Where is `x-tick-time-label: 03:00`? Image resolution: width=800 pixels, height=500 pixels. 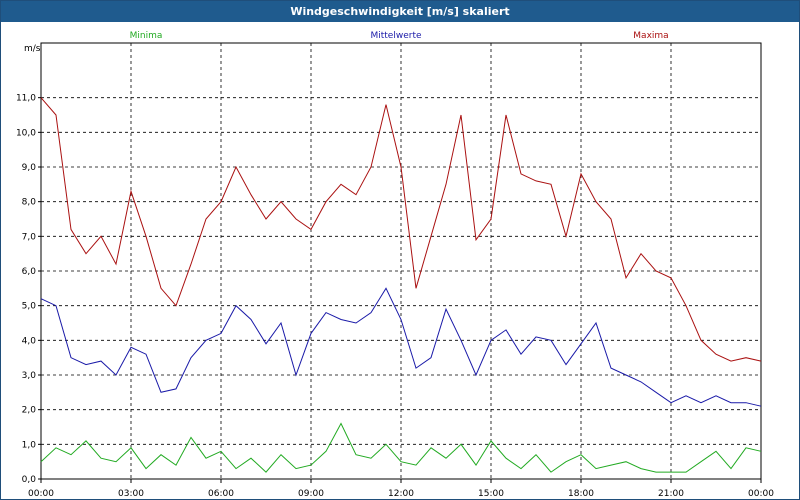 x-tick-time-label: 03:00 is located at coordinates (131, 494).